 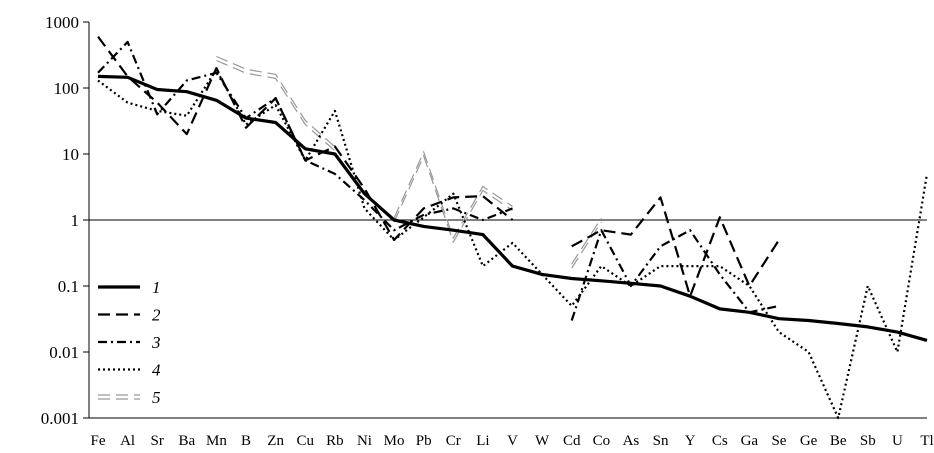 What do you see at coordinates (156, 342) in the screenshot?
I see `legend-label: 3` at bounding box center [156, 342].